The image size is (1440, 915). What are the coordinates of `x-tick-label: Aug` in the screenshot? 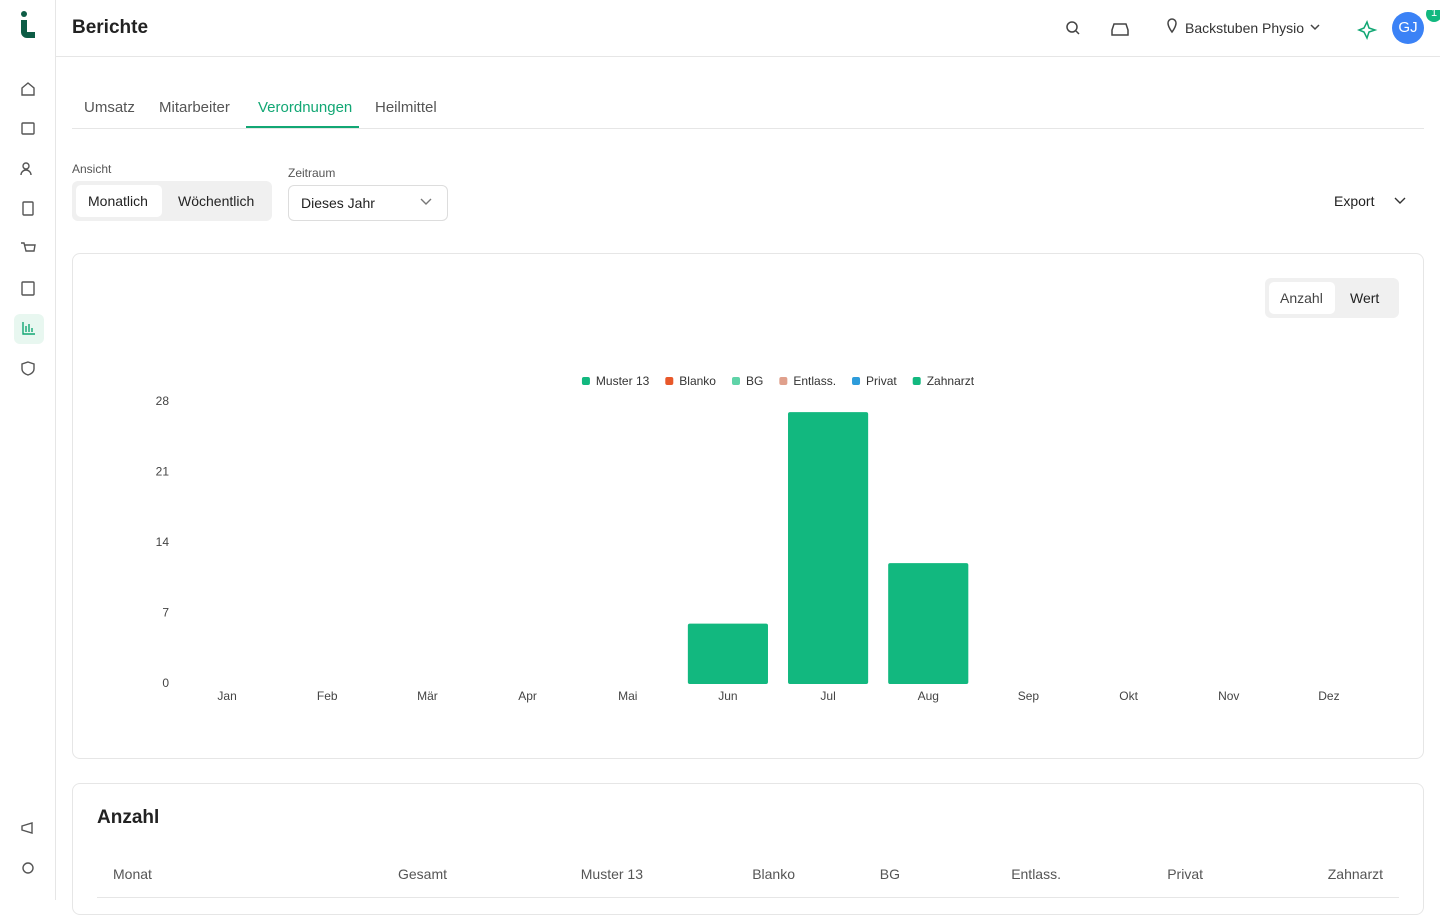 It's located at (928, 696).